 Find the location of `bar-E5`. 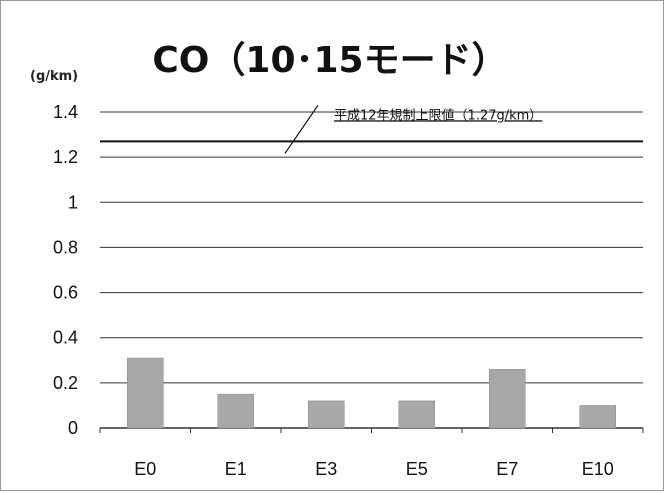

bar-E5 is located at coordinates (416, 414).